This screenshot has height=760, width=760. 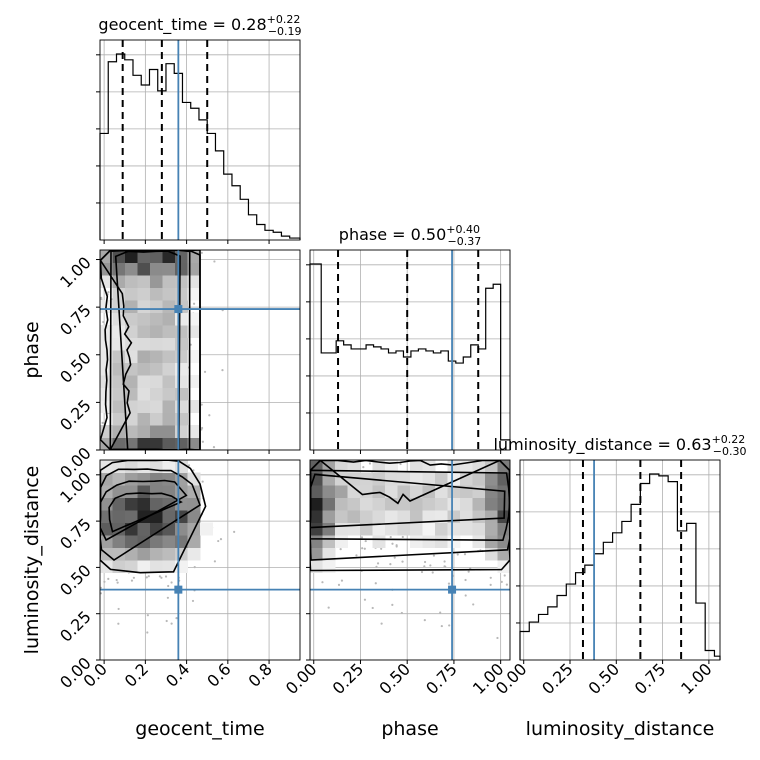 I want to click on hist-step-phase, so click(x=410, y=356).